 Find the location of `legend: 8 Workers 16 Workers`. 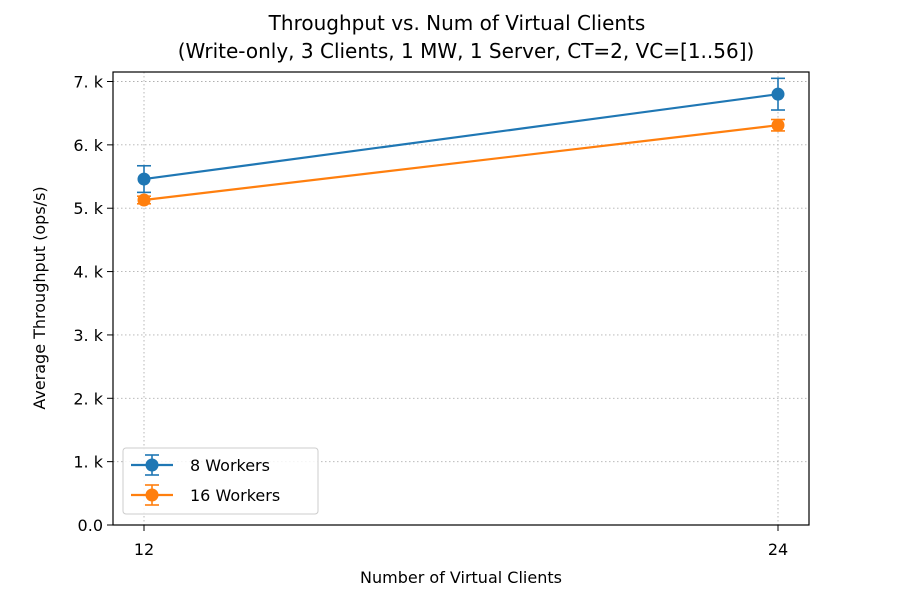

legend: 8 Workers 16 Workers is located at coordinates (220, 481).